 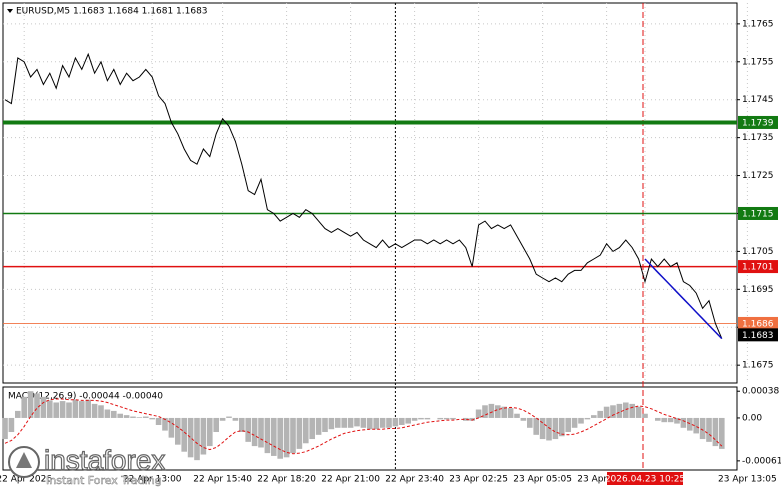 What do you see at coordinates (758, 252) in the screenshot?
I see `y-tick-label: 1.1705` at bounding box center [758, 252].